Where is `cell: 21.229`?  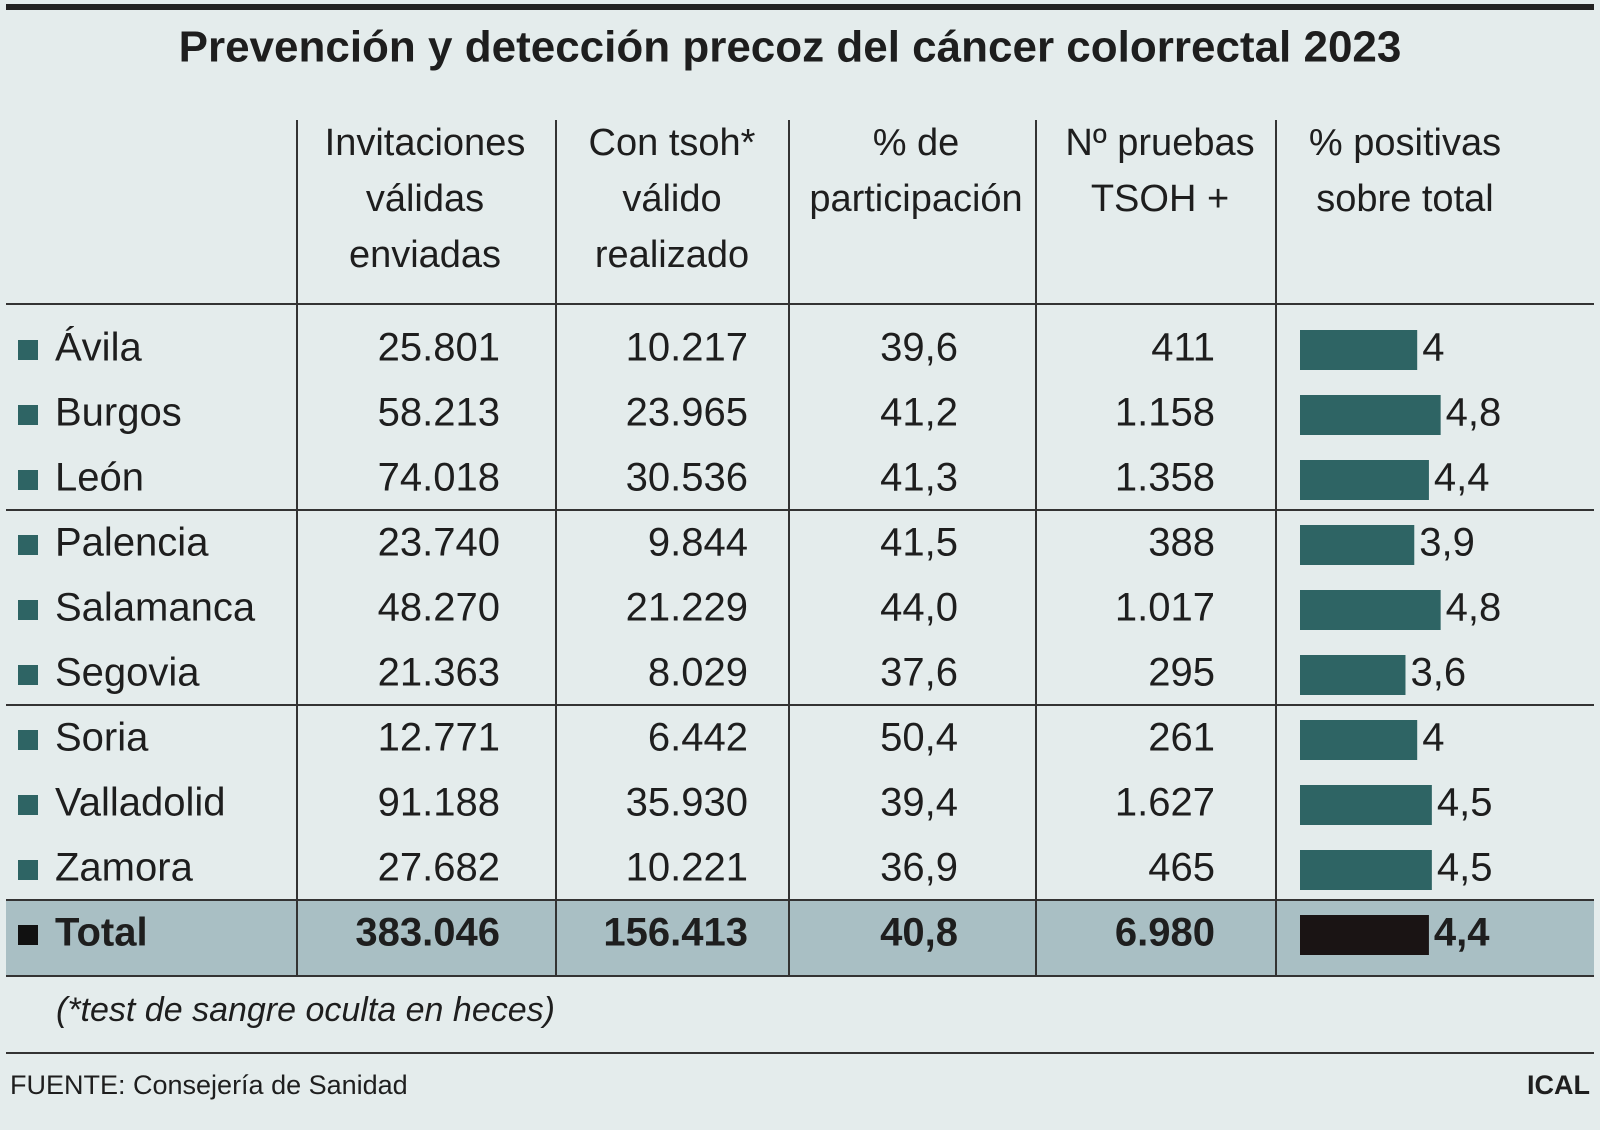
cell: 21.229 is located at coordinates (687, 608).